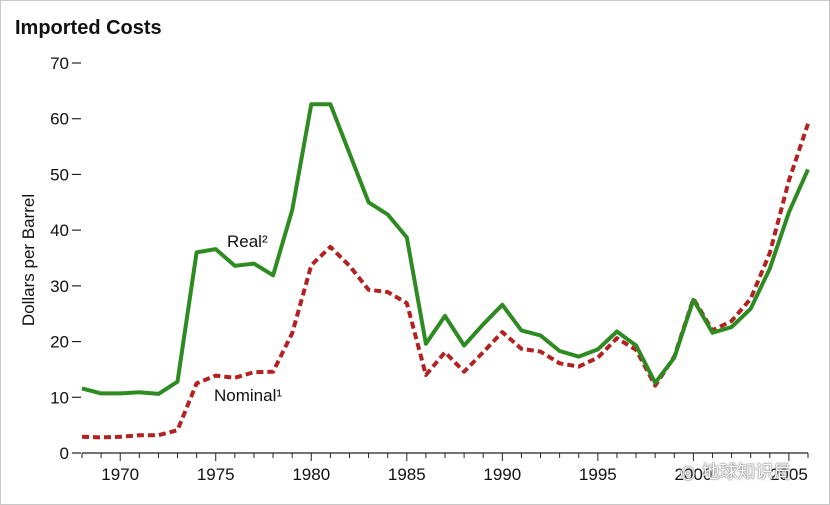  Describe the element at coordinates (28, 260) in the screenshot. I see `y-axis-label: Dollars per Barrel` at that location.